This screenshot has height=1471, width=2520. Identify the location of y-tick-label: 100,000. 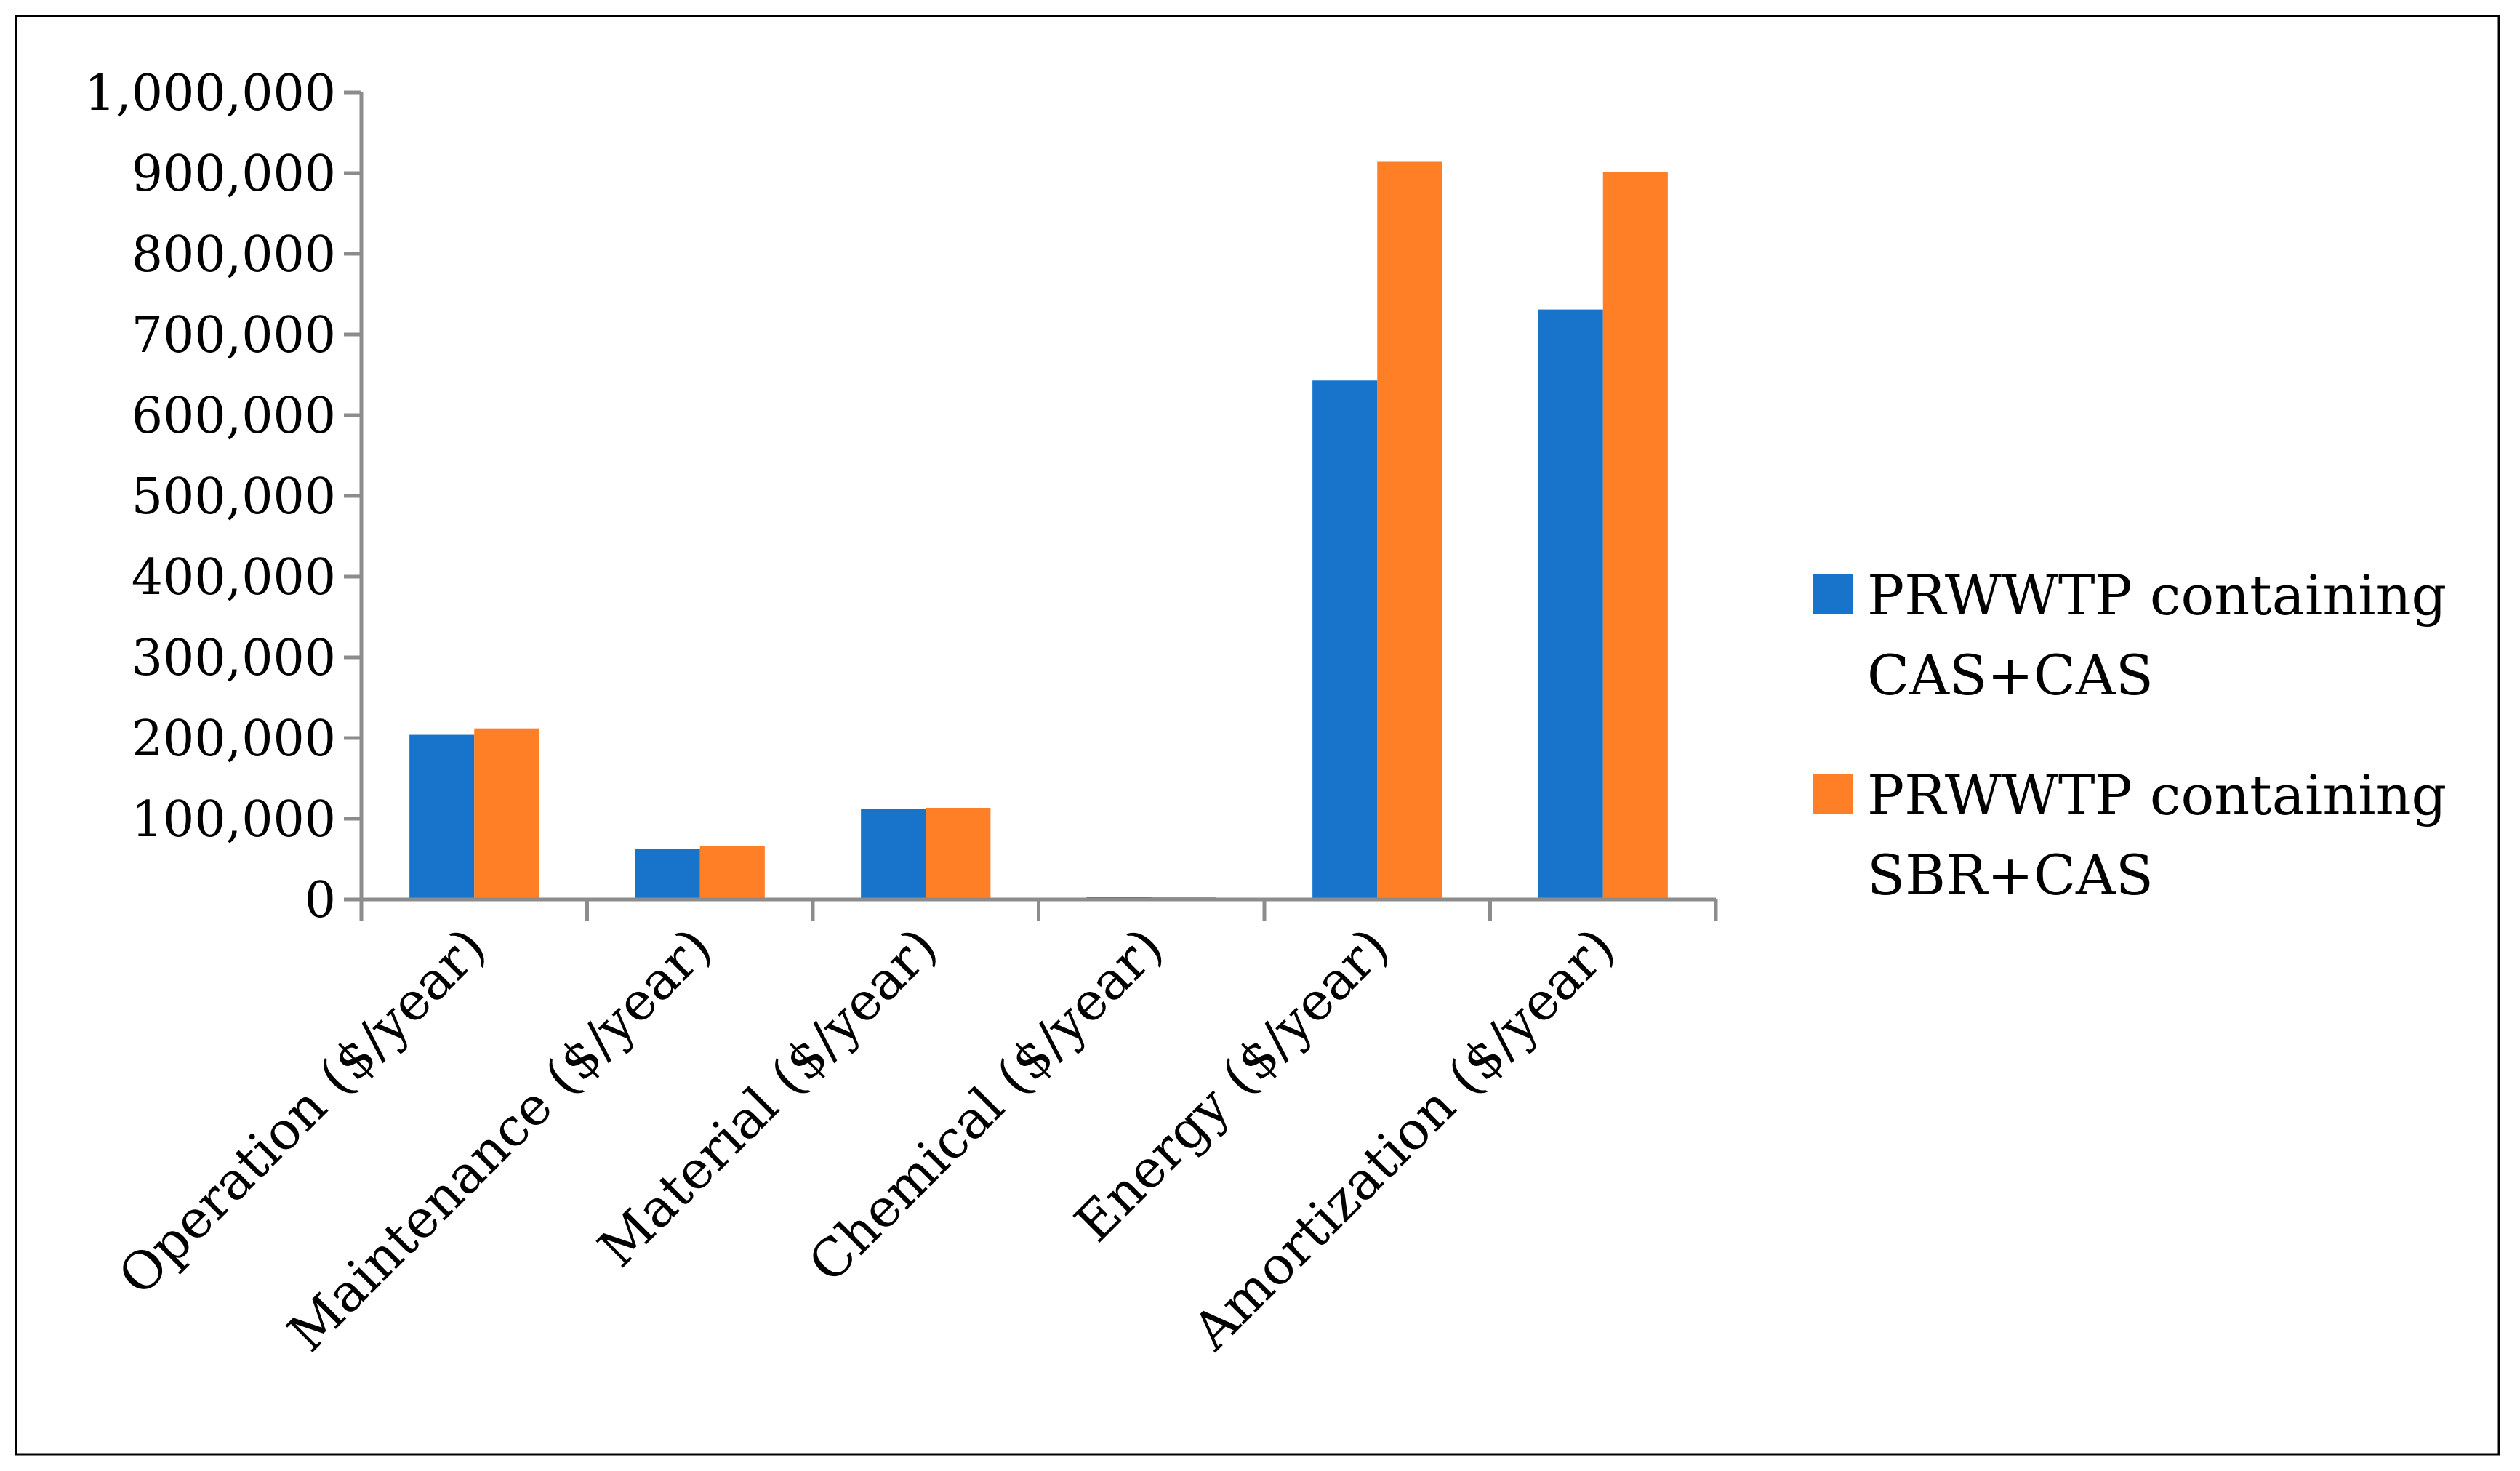
(234, 820).